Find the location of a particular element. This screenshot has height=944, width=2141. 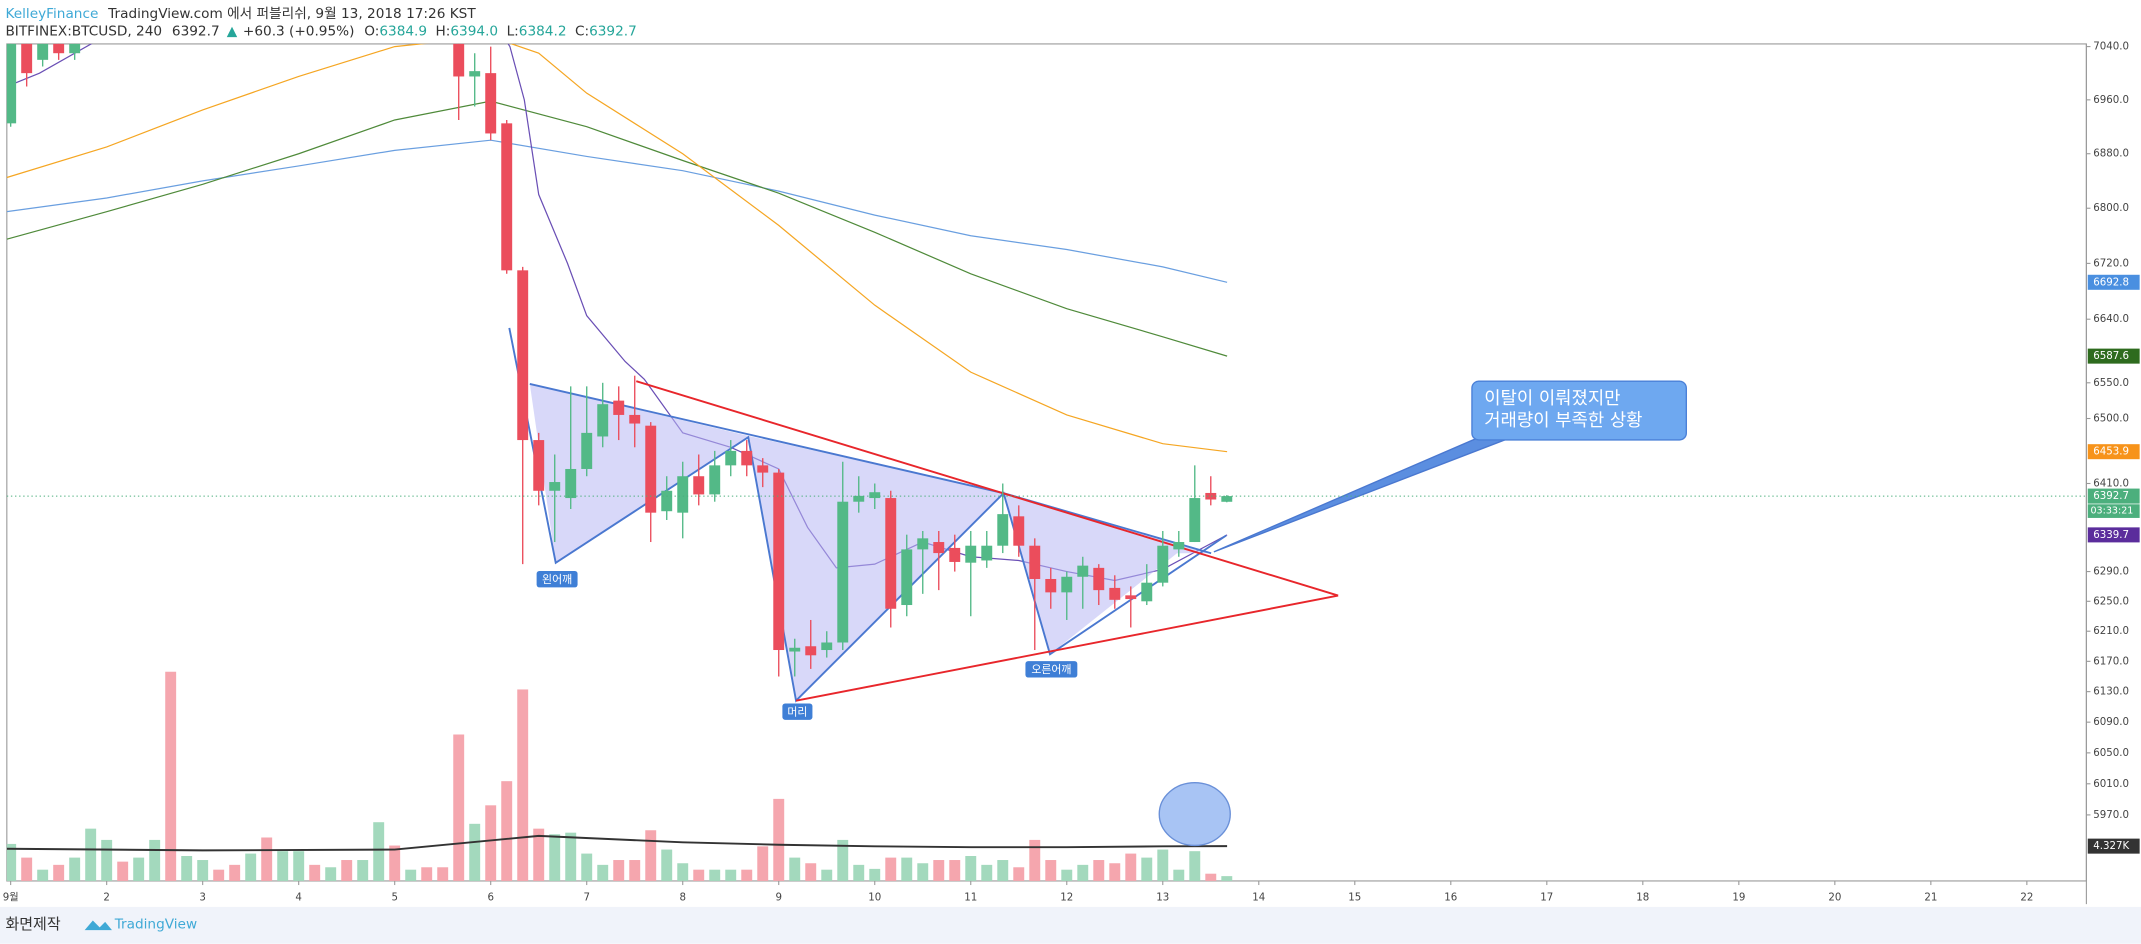

x-tick-label: 11 is located at coordinates (970, 897).